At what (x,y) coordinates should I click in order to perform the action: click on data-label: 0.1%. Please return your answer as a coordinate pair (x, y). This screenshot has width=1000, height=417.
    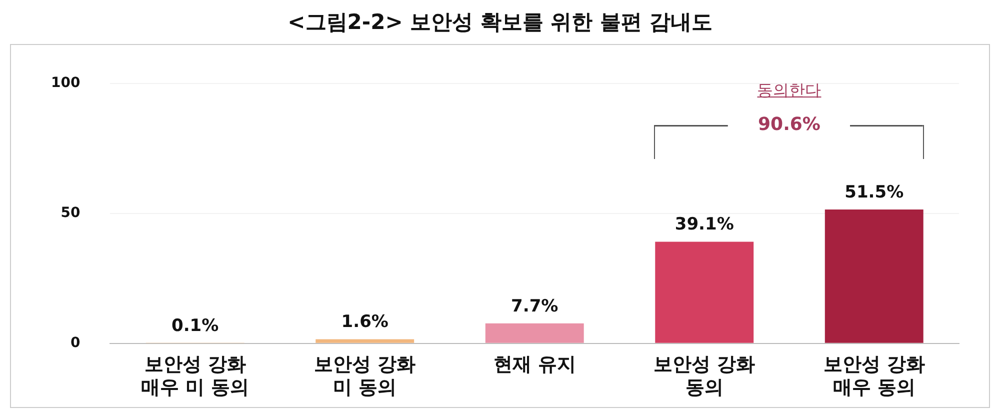
    Looking at the image, I should click on (195, 326).